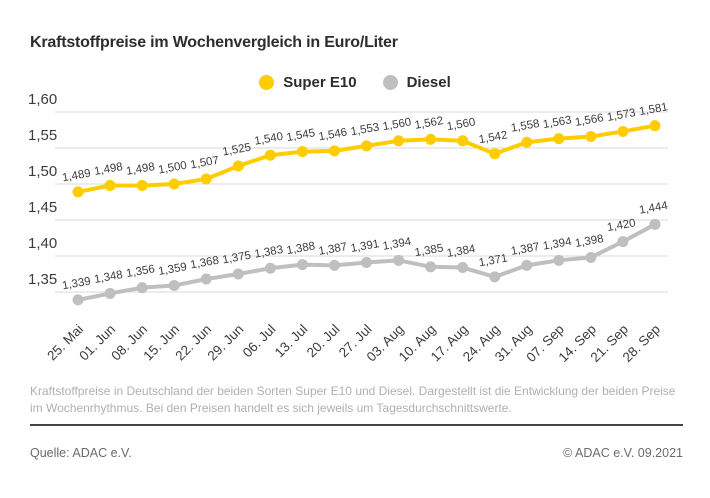  I want to click on y-tick-label: 1,35, so click(42, 279).